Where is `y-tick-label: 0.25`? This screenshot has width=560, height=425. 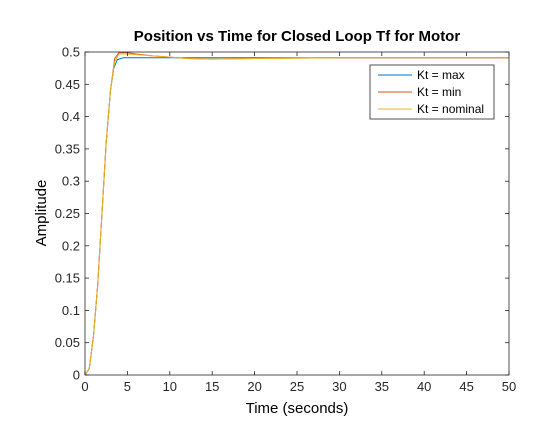
y-tick-label: 0.25 is located at coordinates (67, 213).